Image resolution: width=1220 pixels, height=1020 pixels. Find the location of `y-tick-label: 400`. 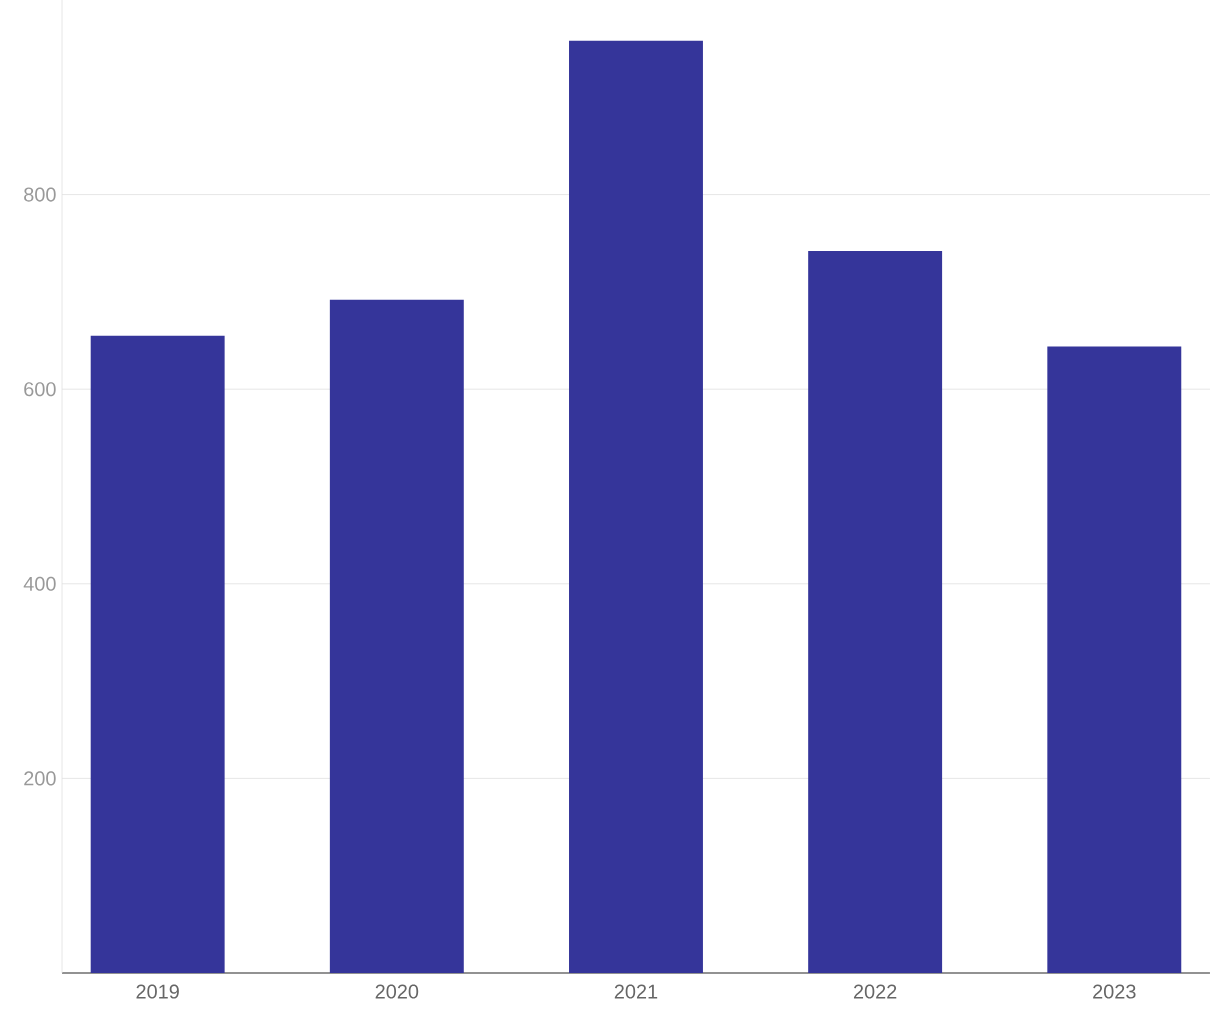

y-tick-label: 400 is located at coordinates (39, 583).